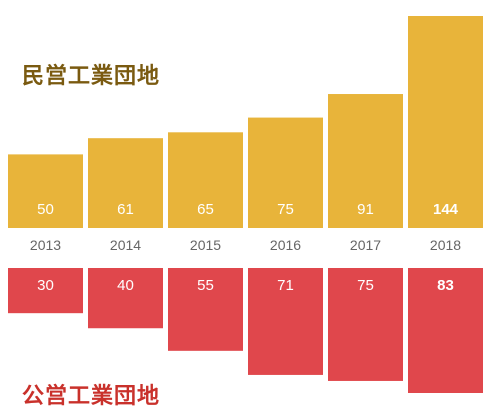 The image size is (486, 411). I want to click on bar-top-2013, so click(45, 191).